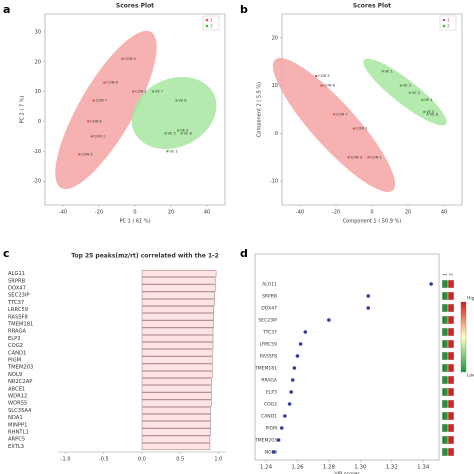  Describe the element at coordinates (392, 468) in the screenshot. I see `x-tick-label: 1.32` at that location.